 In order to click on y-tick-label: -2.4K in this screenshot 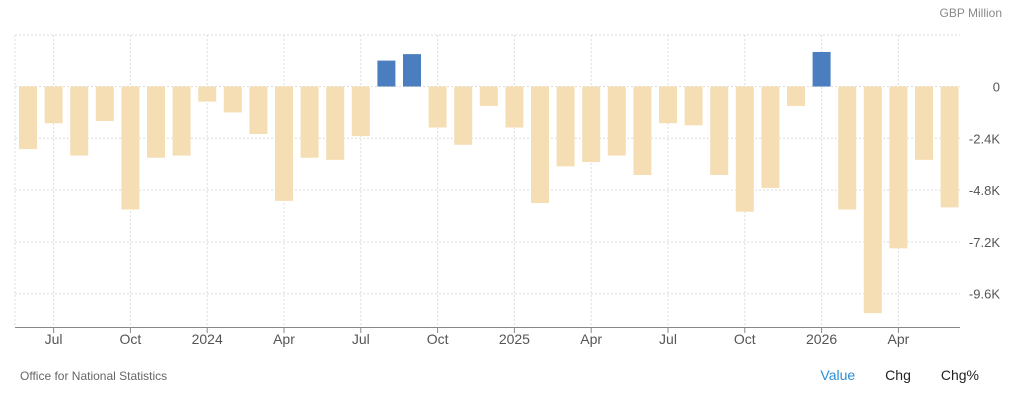, I will do `click(984, 138)`.